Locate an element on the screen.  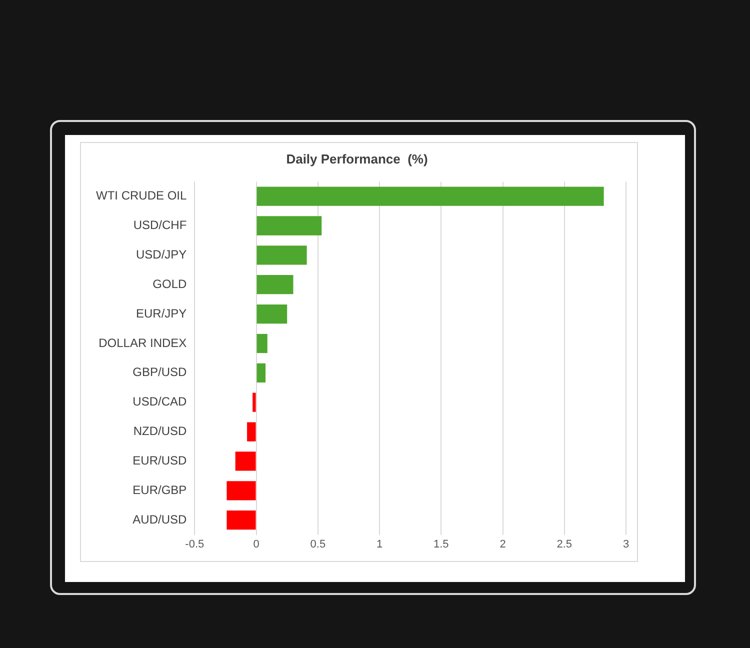
y-tick-label: EUR/GBP is located at coordinates (159, 489).